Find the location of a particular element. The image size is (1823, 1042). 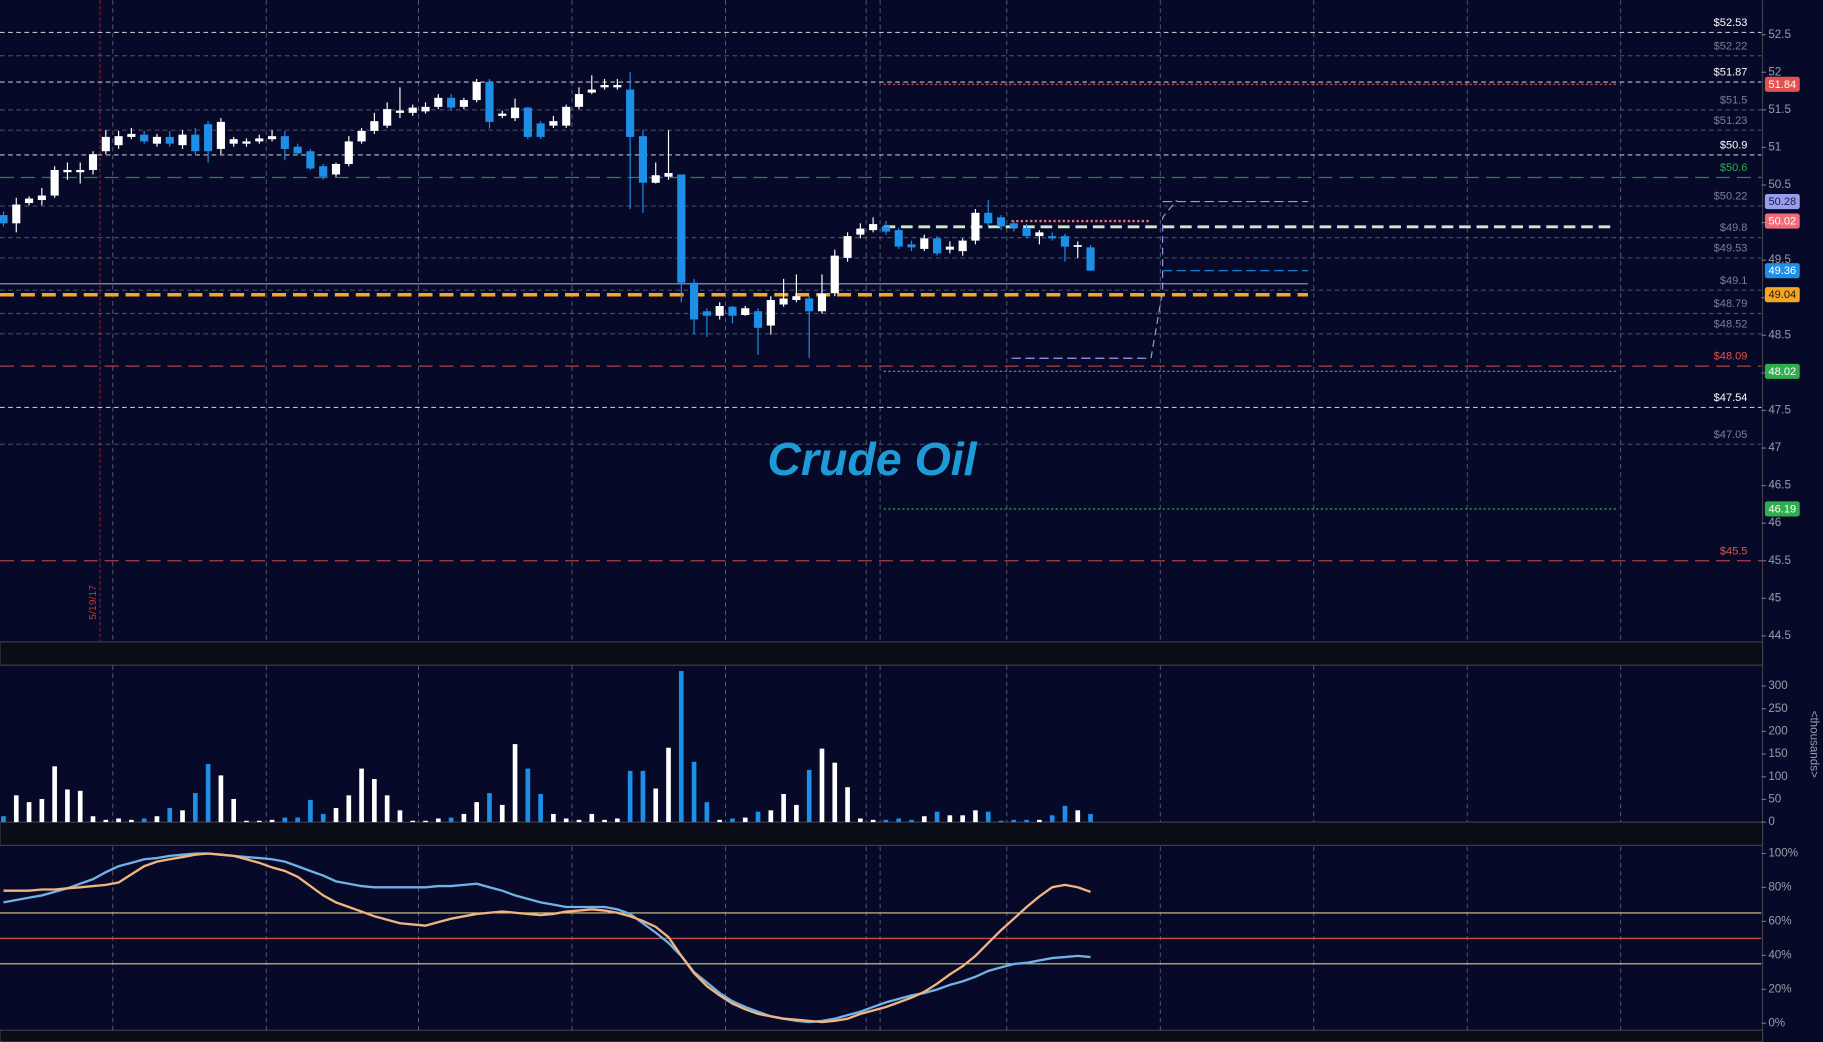

y-tick-label: 0 is located at coordinates (1771, 821).